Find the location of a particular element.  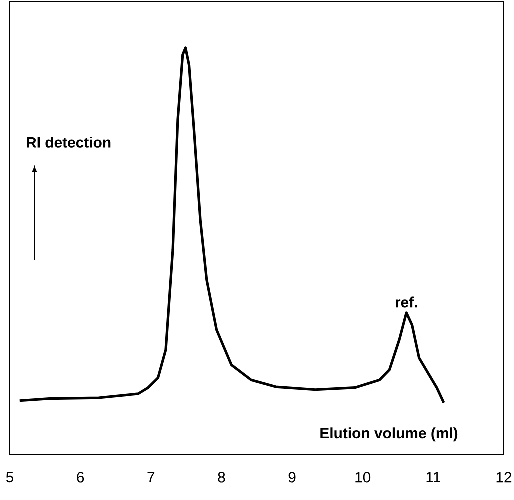

x-tick-label: 11 is located at coordinates (433, 477).